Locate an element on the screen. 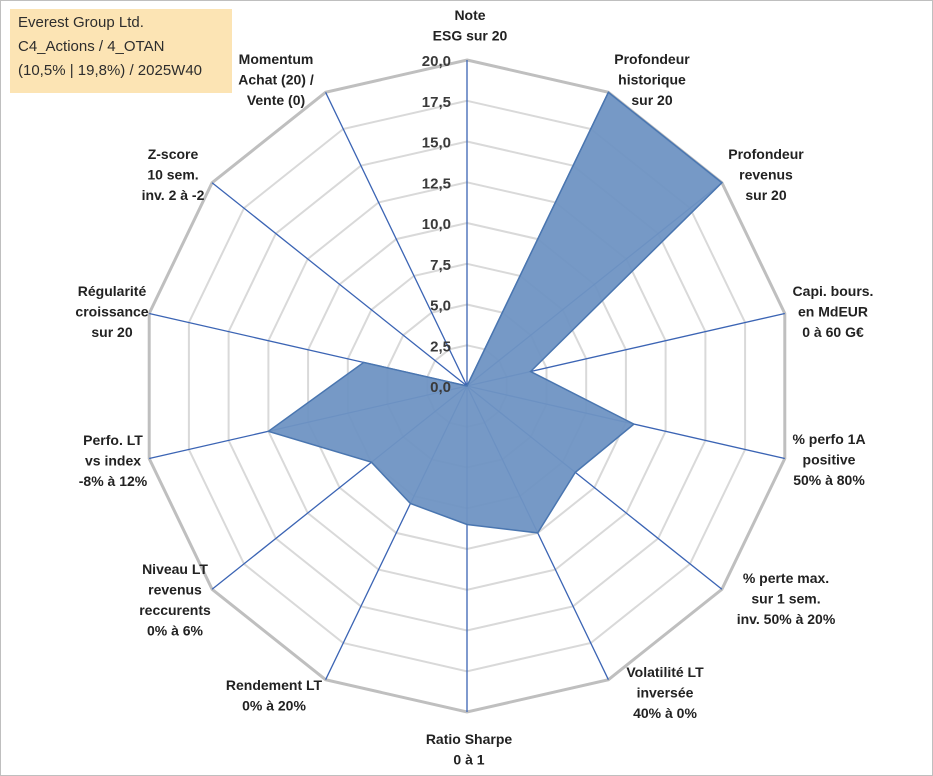  axis-label-line: -8% à 12% is located at coordinates (113, 481).